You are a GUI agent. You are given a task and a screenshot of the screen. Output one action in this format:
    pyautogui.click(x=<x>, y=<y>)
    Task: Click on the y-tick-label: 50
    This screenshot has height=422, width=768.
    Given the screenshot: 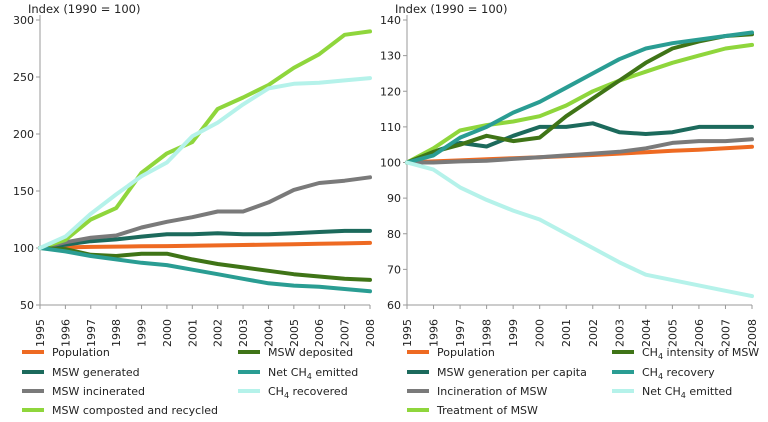 What is the action you would take?
    pyautogui.click(x=27, y=305)
    